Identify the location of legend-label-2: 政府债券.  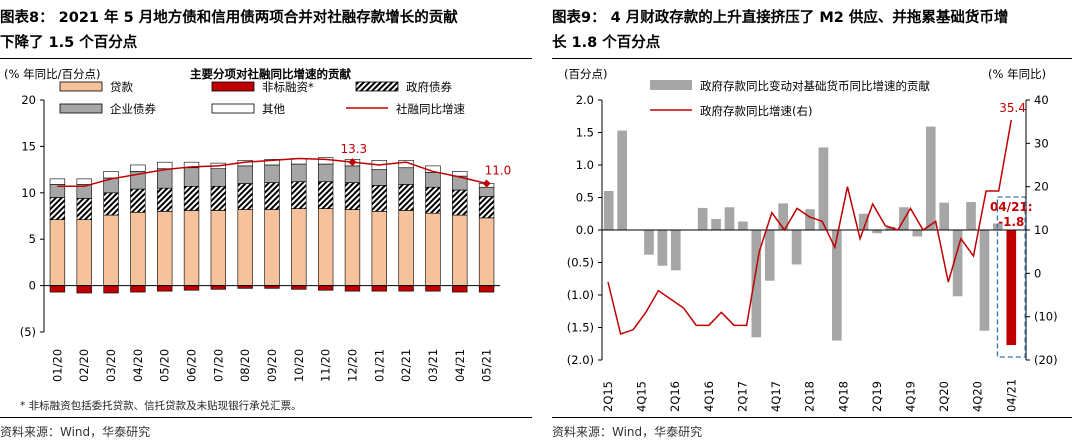
(429, 87).